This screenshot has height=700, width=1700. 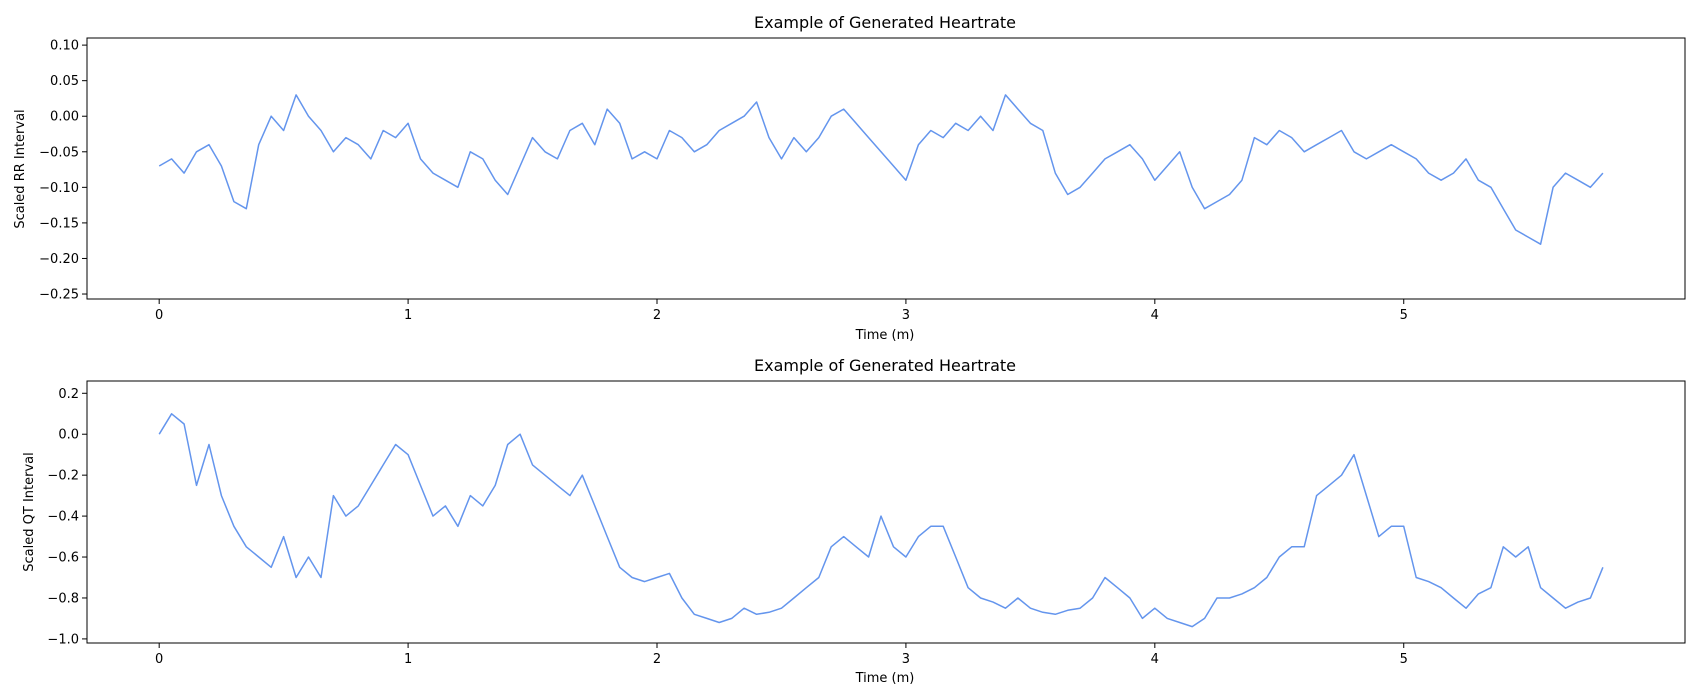 I want to click on y-tick-label: −0.6, so click(x=63, y=558).